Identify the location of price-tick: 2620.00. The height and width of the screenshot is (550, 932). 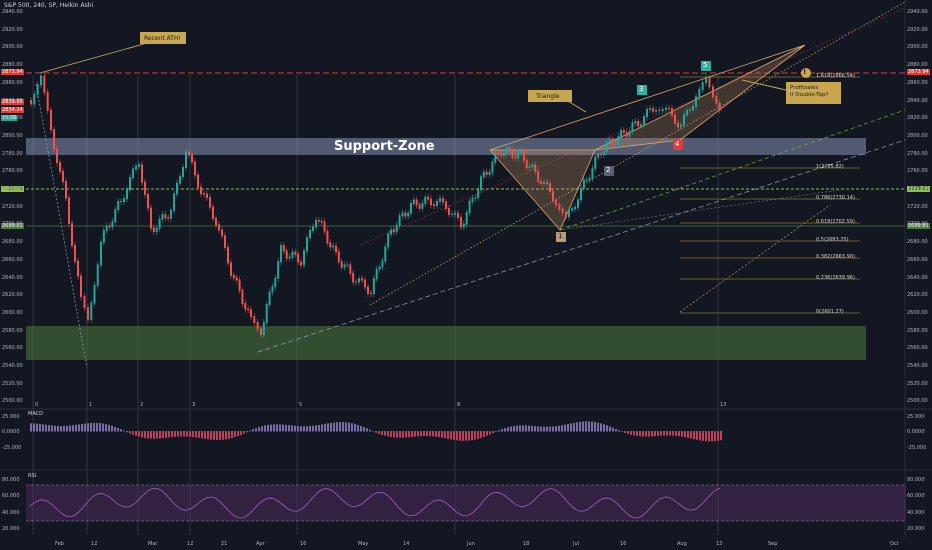
(12, 295).